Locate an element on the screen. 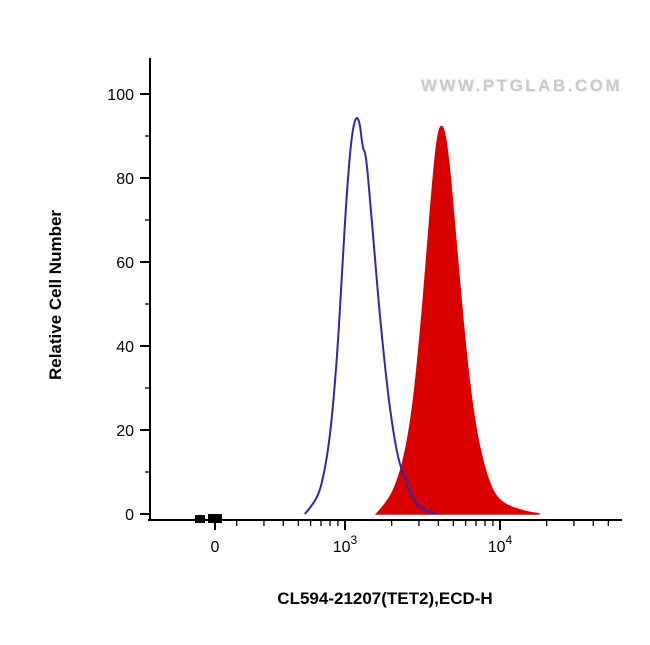 The image size is (650, 645). watermark: WWW.PTGLAB.COM is located at coordinates (521, 85).